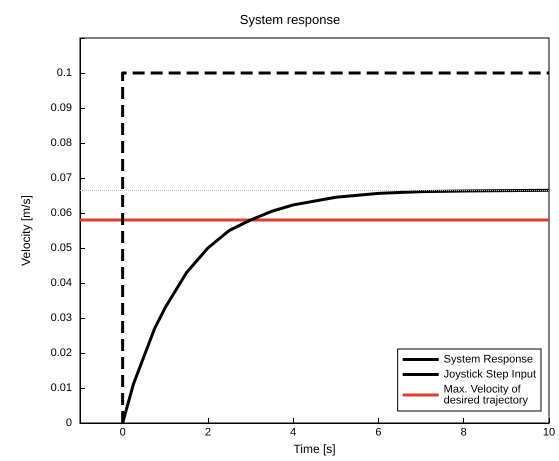  Describe the element at coordinates (123, 432) in the screenshot. I see `x-tick-label: 0` at that location.